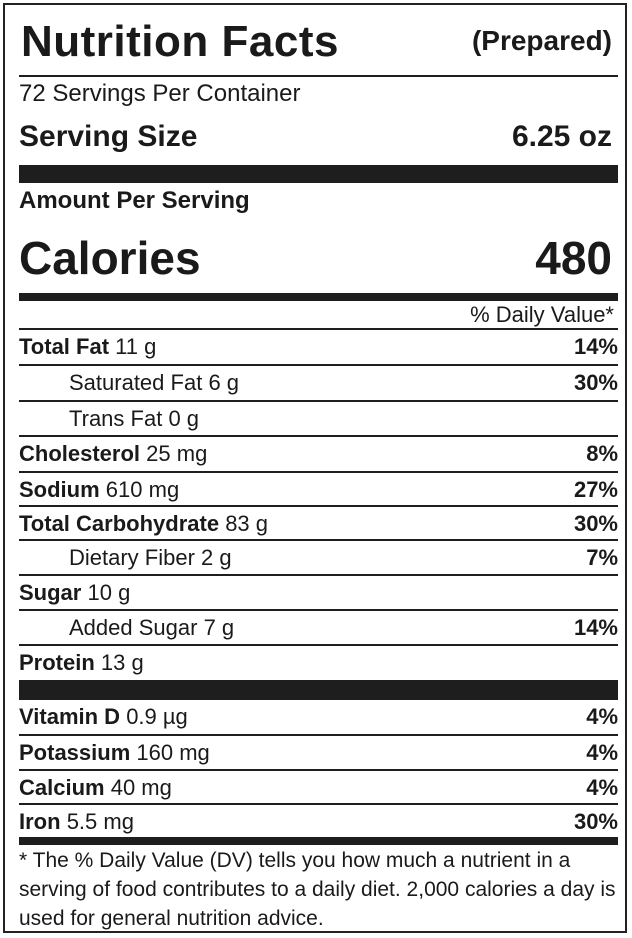  What do you see at coordinates (573, 258) in the screenshot?
I see `calories-value: 480` at bounding box center [573, 258].